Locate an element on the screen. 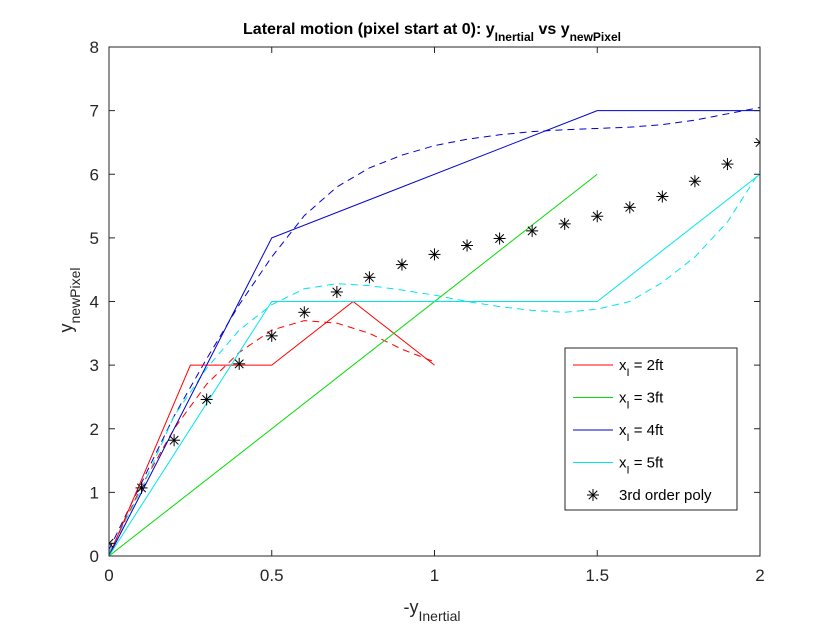  poly-marker-7-d2 is located at coordinates (304, 312).